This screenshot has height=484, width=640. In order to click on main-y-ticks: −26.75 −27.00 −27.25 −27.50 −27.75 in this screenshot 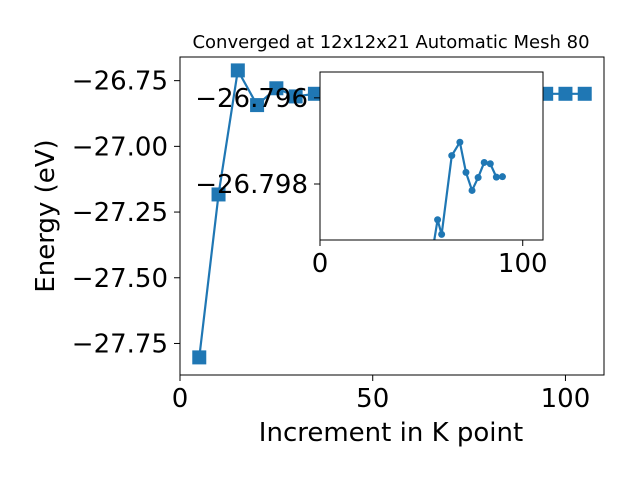, I will do `click(126, 213)`.